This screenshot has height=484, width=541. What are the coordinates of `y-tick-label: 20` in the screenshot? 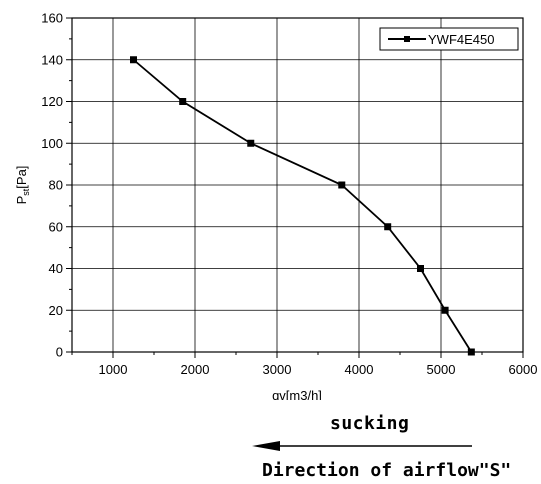 It's located at (56, 310).